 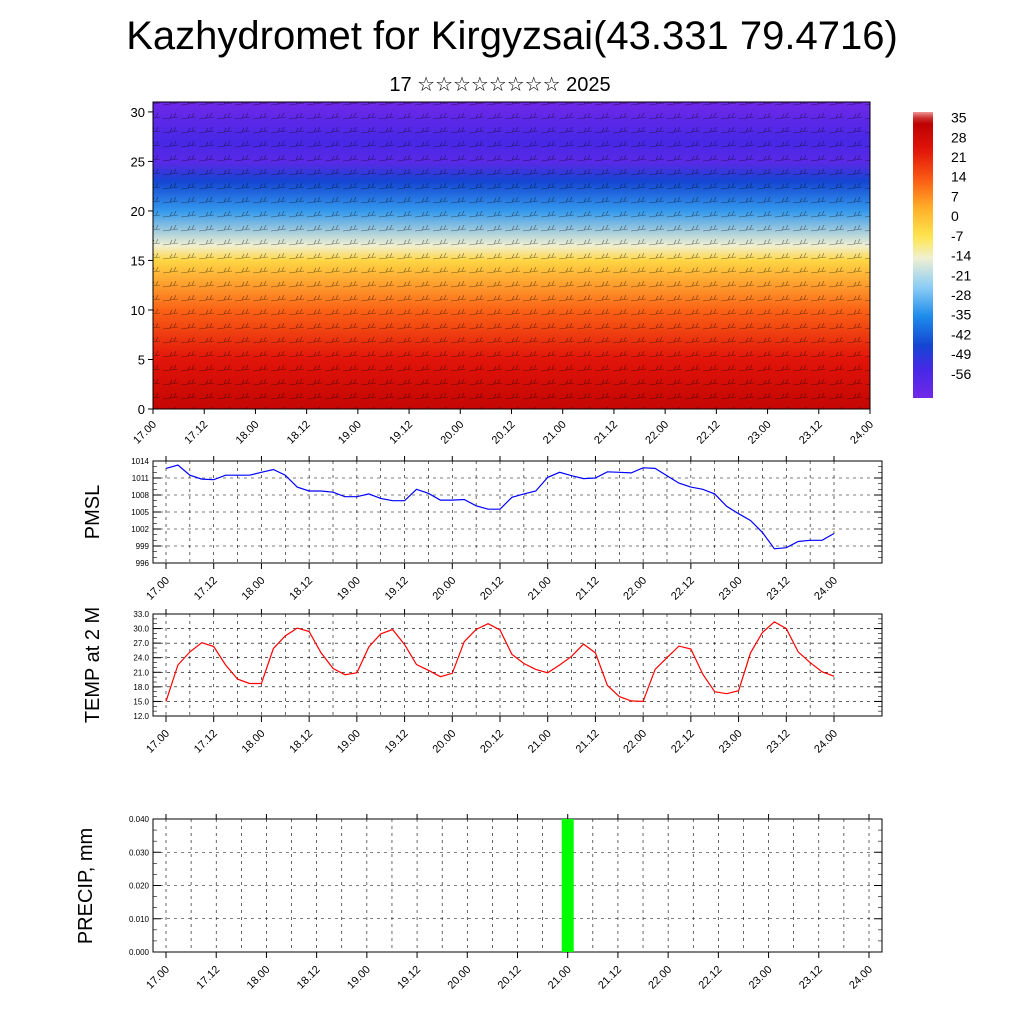 I want to click on y-tick-label: 30, so click(x=138, y=112).